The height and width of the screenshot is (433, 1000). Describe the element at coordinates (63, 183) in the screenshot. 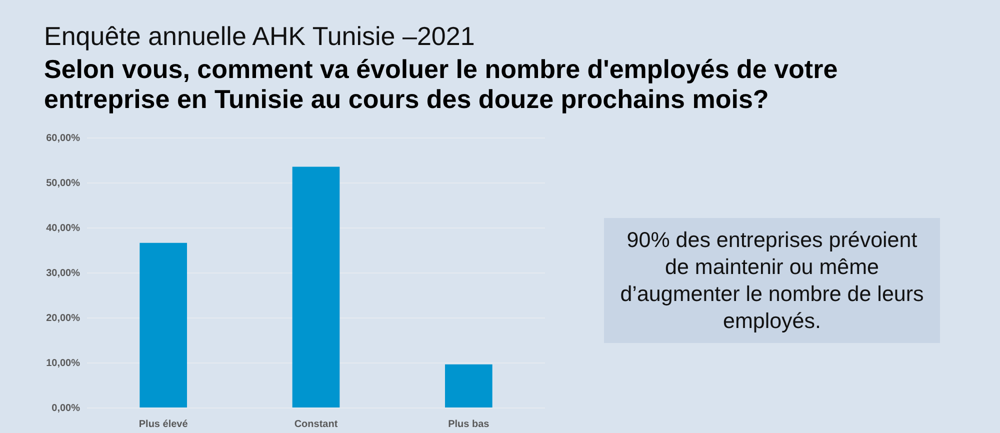

I see `y-tick-label: 50,00%` at that location.